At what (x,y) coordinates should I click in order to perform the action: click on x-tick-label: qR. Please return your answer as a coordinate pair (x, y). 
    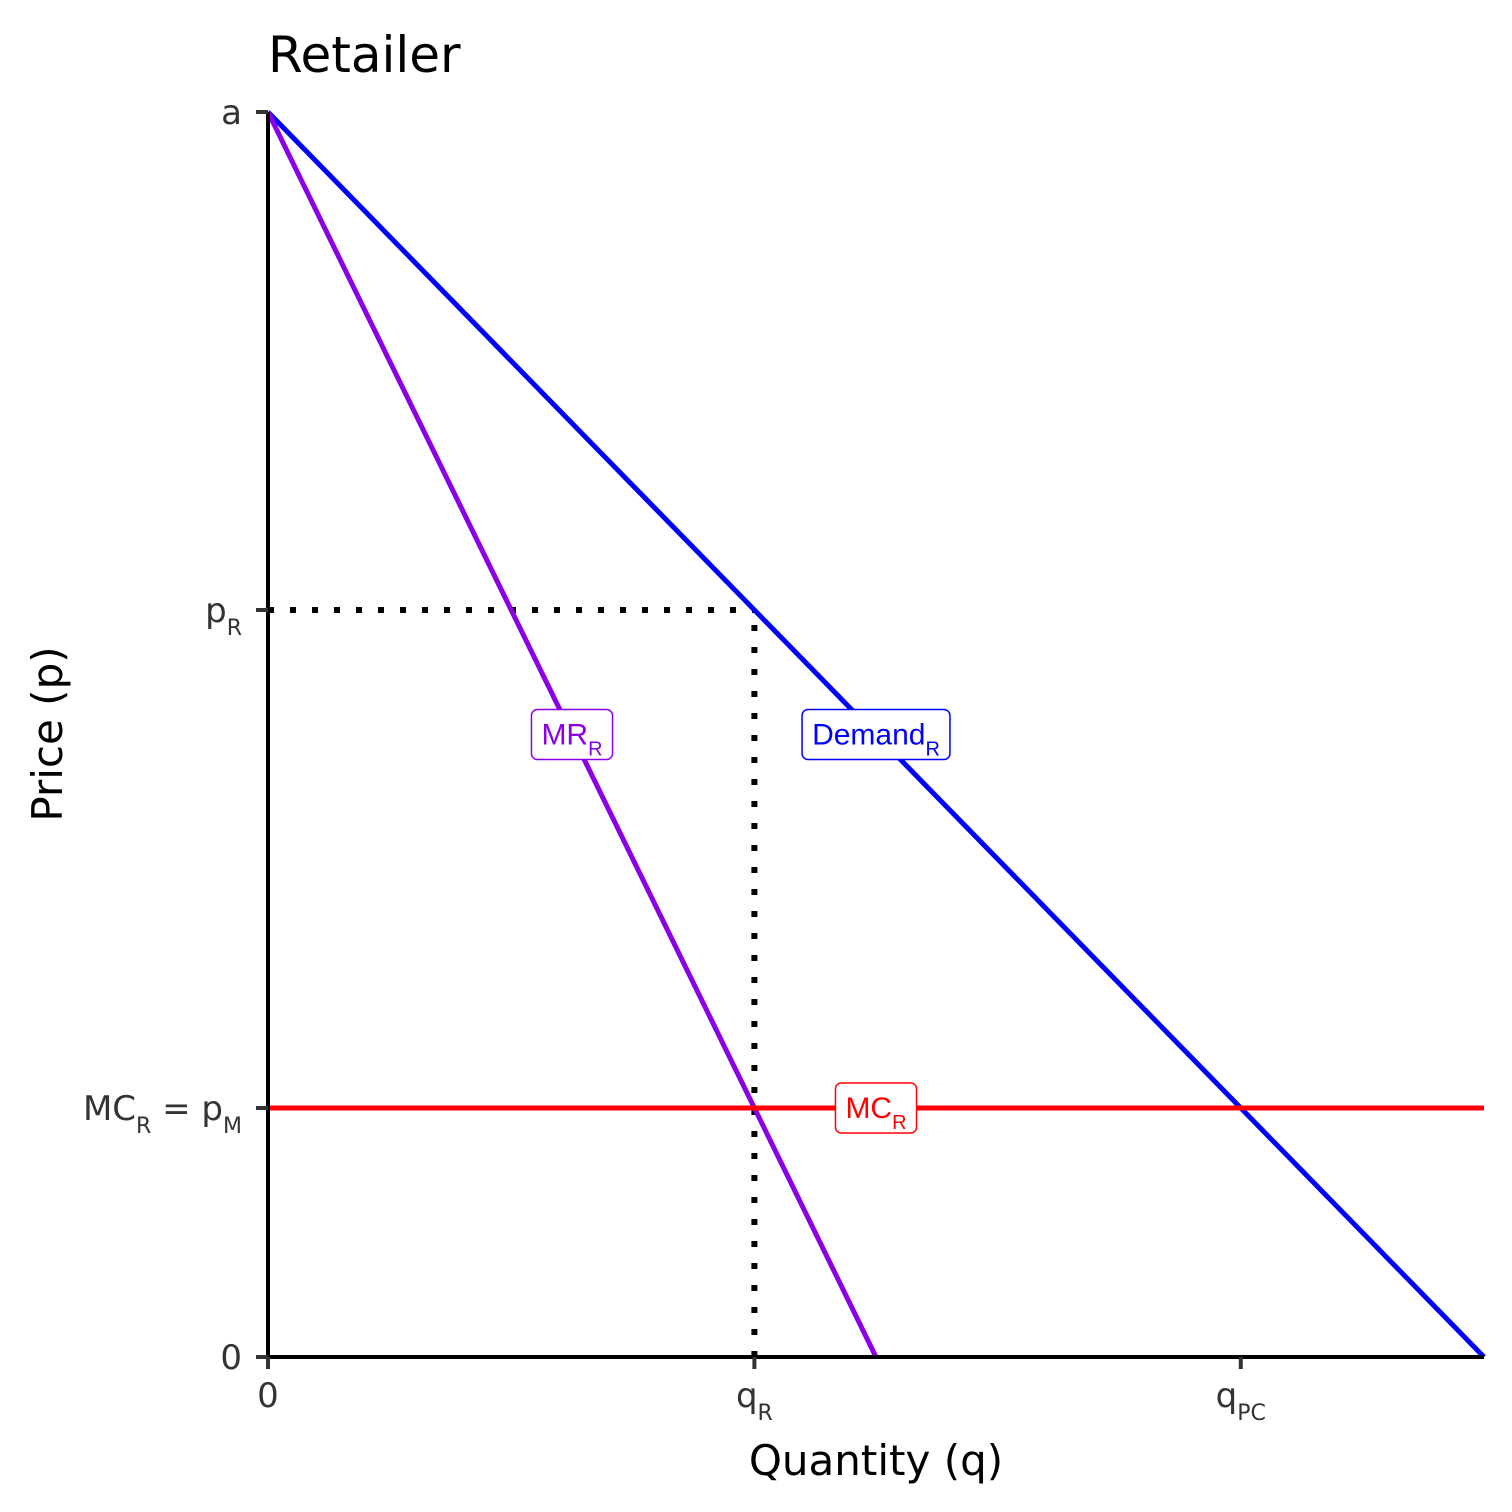
    Looking at the image, I should click on (754, 1401).